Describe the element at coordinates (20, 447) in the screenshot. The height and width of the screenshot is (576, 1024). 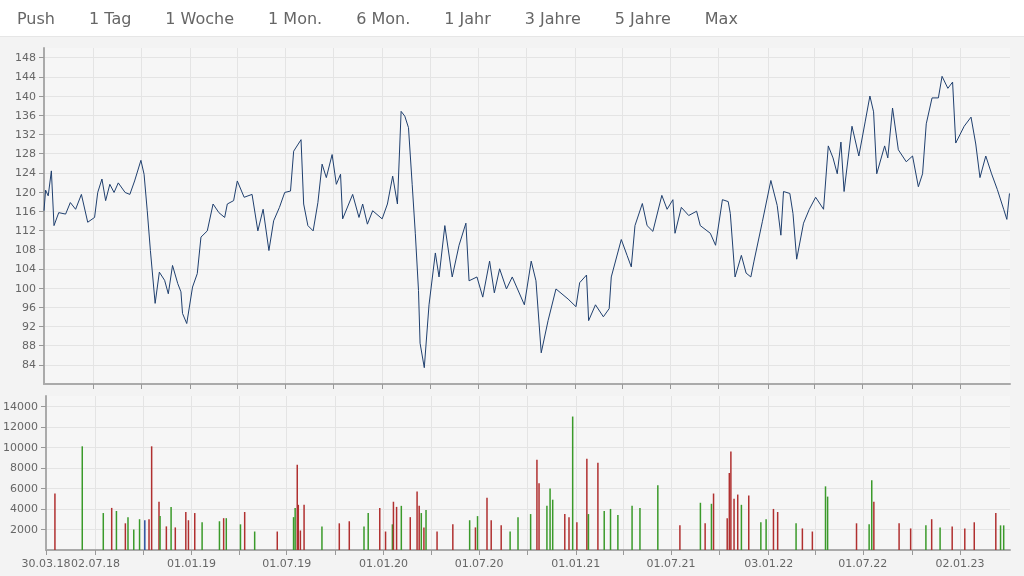
I see `y-tick-label: 10000` at that location.